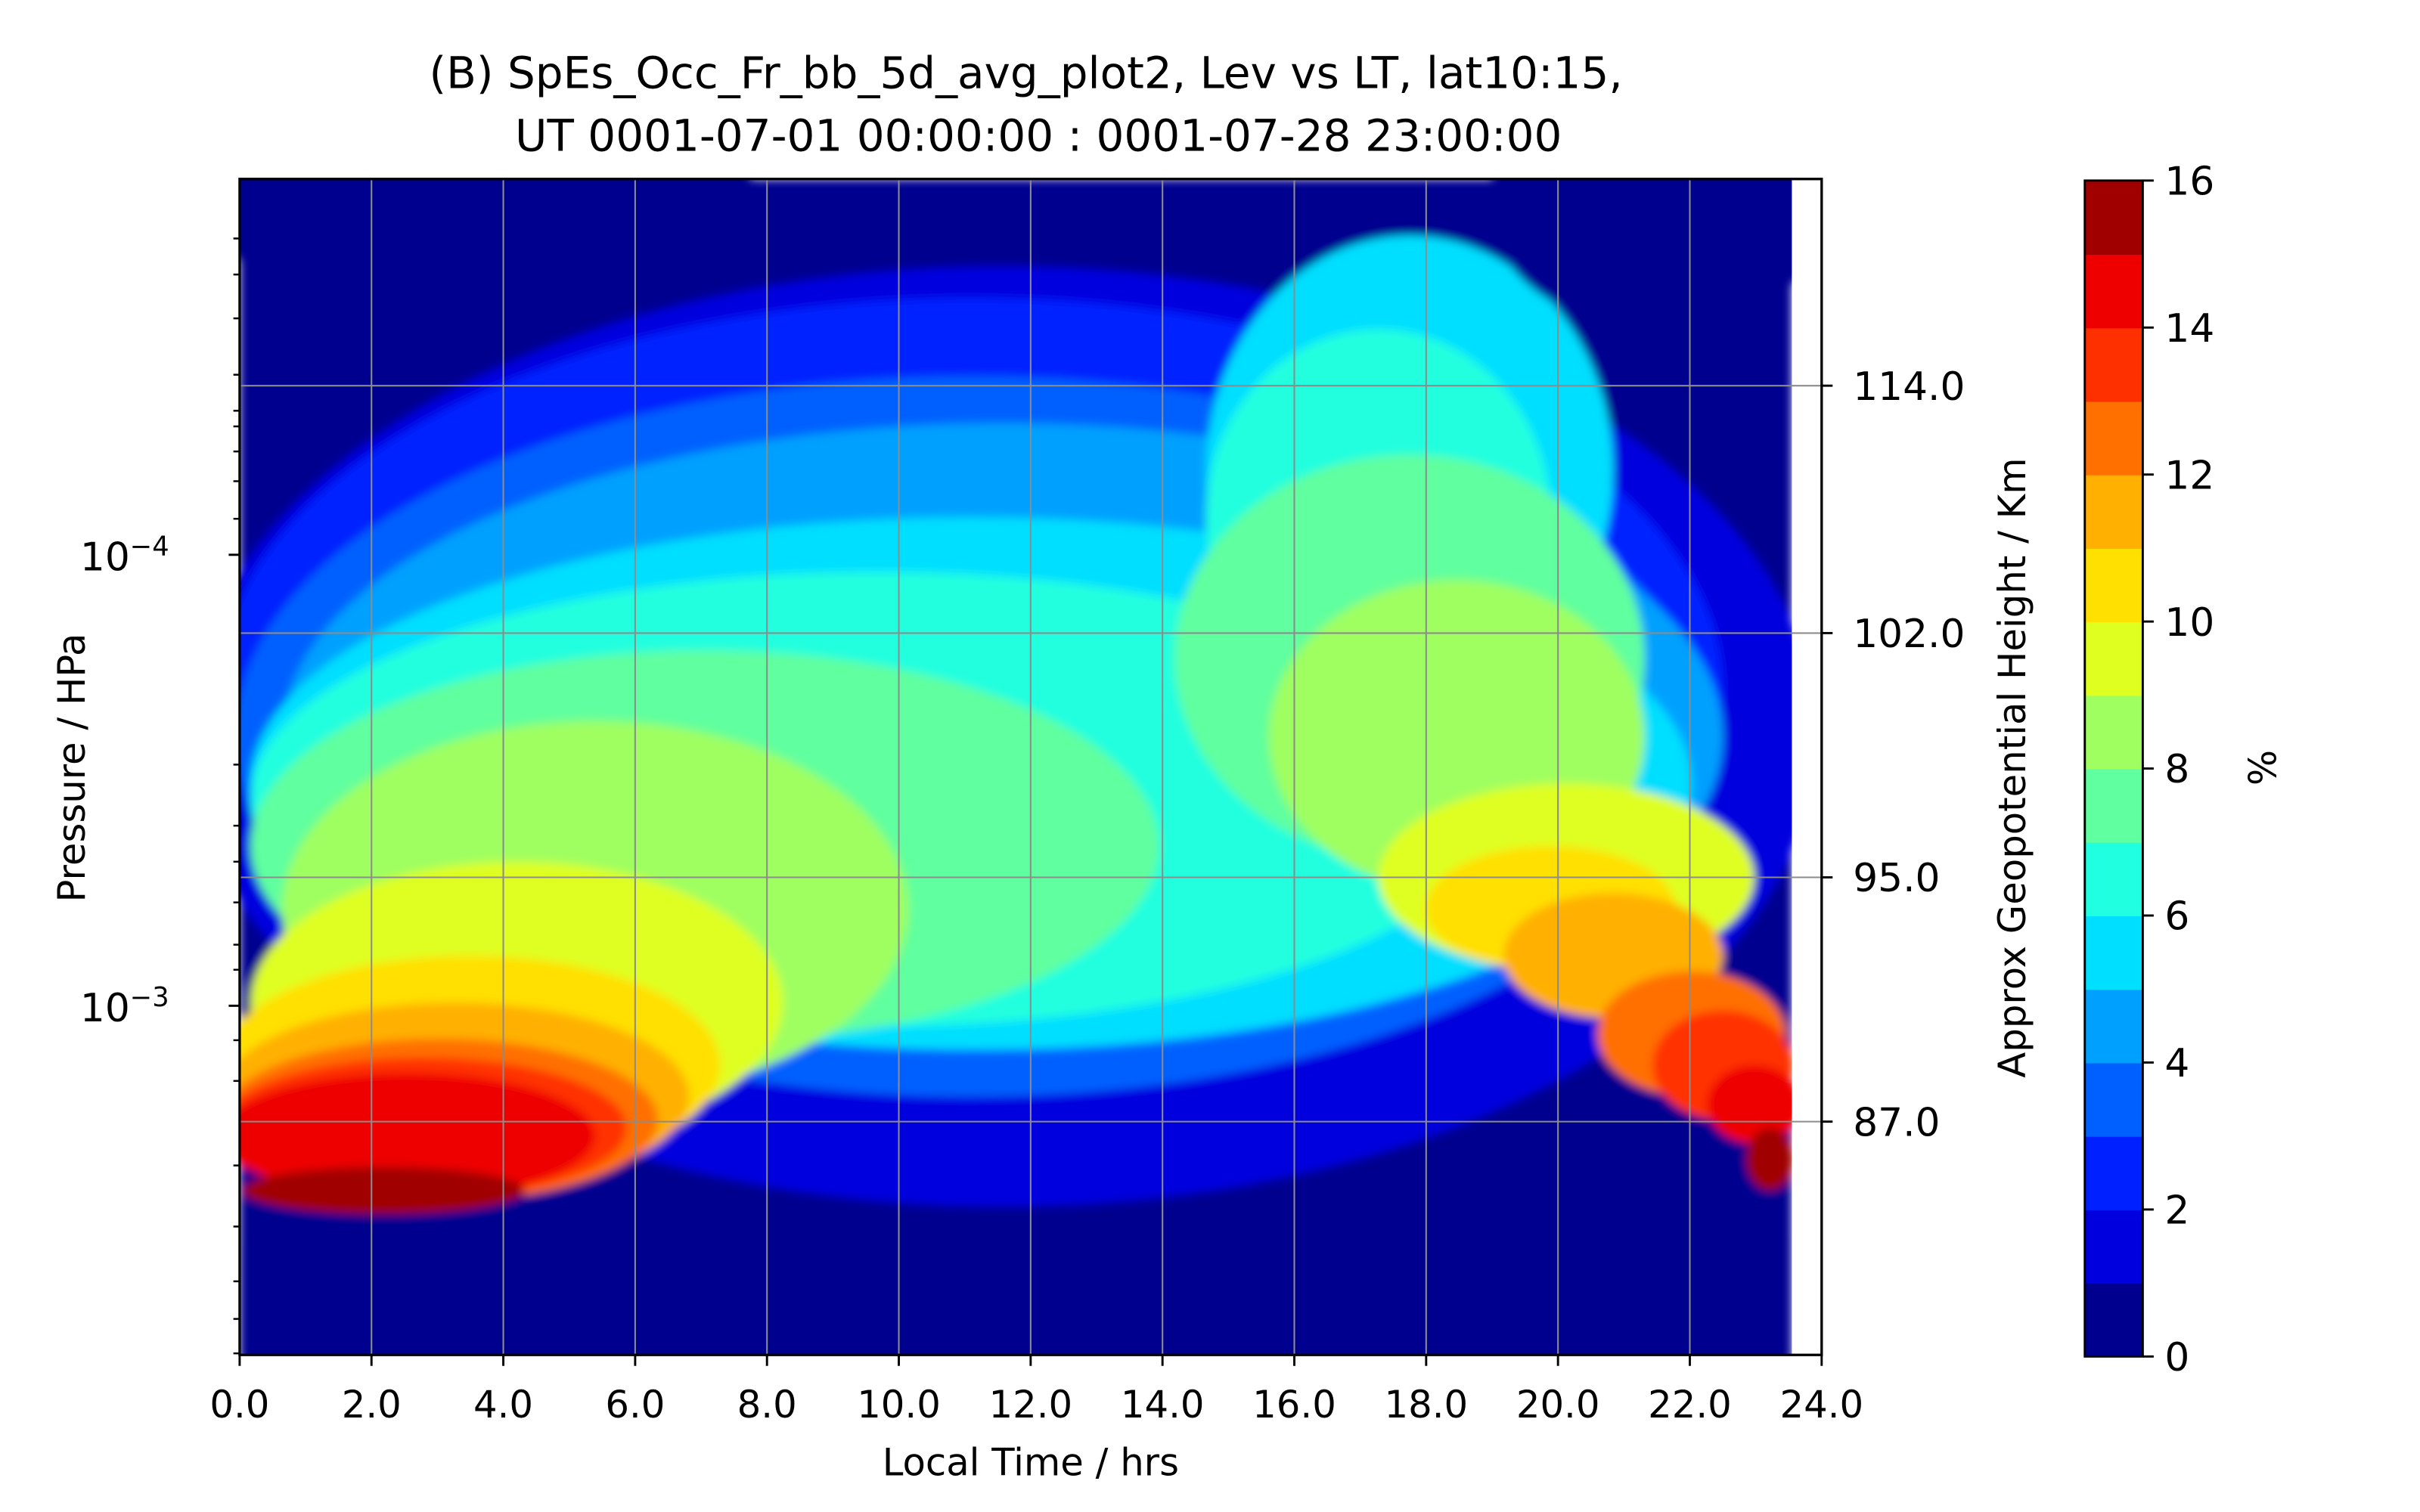 This screenshot has height=1512, width=2420. Describe the element at coordinates (239, 1405) in the screenshot. I see `x-tick-label: 0.0` at that location.